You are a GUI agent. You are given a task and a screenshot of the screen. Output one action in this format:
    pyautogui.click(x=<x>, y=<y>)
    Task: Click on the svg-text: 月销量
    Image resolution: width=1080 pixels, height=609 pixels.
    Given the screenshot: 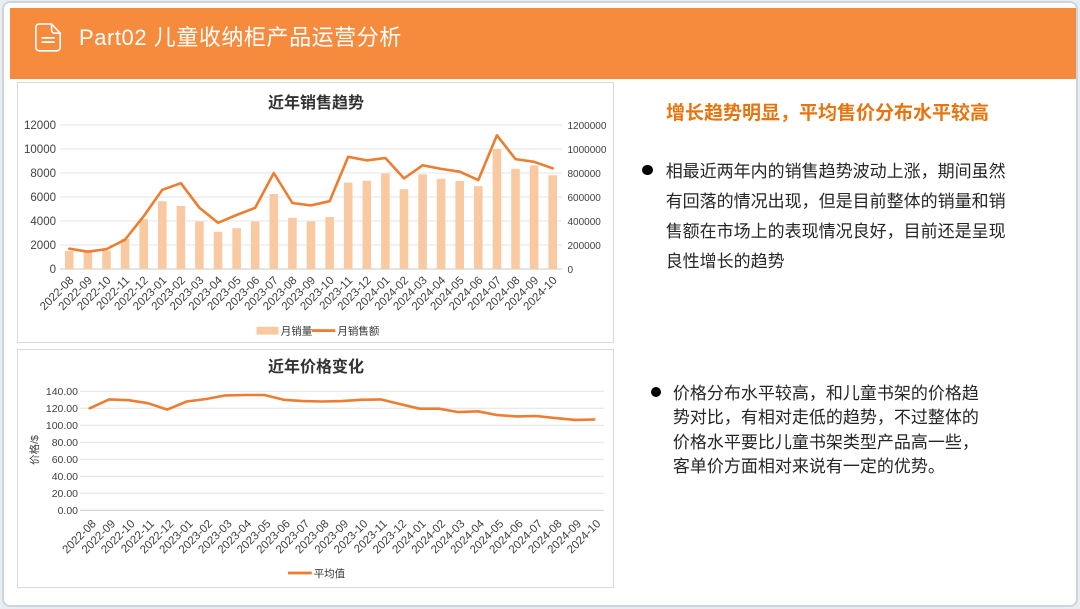 What is the action you would take?
    pyautogui.click(x=297, y=330)
    